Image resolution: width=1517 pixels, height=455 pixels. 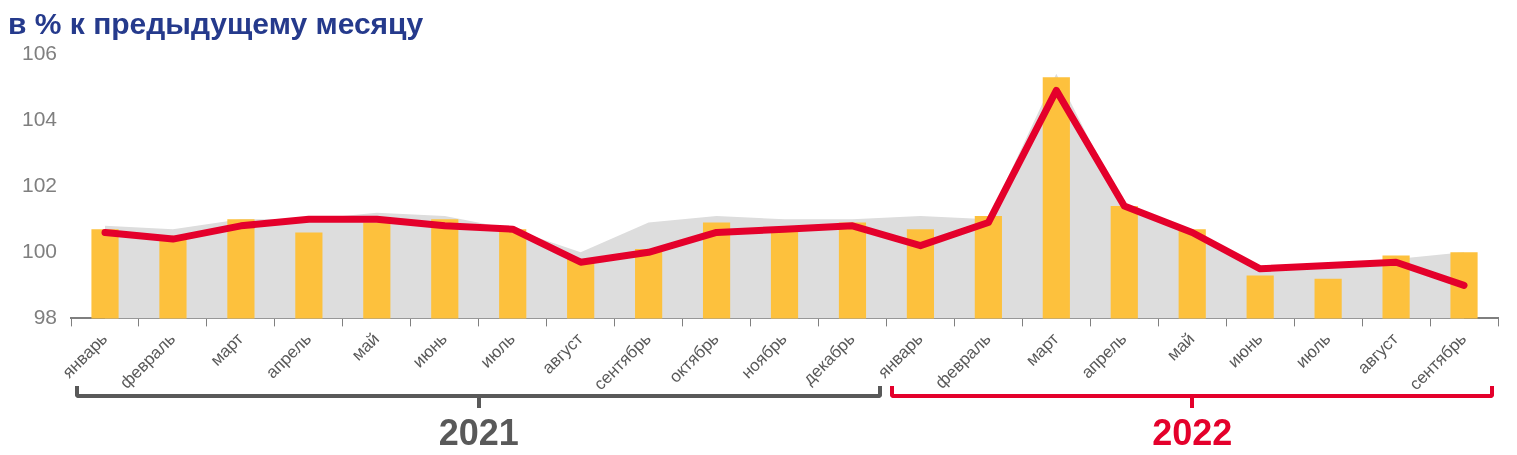 What do you see at coordinates (39, 184) in the screenshot?
I see `y-tick-label: 102` at bounding box center [39, 184].